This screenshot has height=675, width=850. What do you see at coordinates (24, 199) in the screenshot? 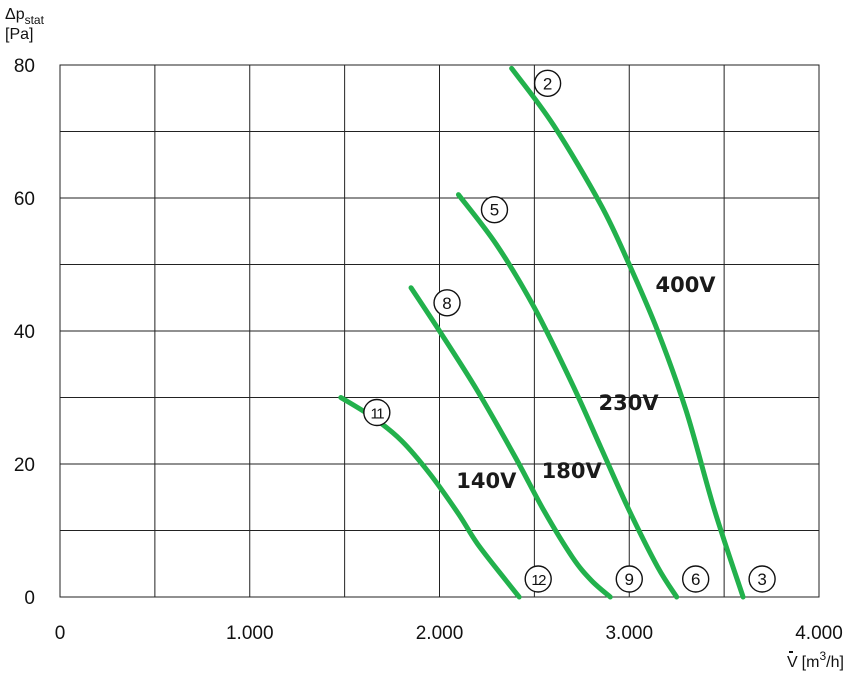
I see `y-tick-label: 60` at bounding box center [24, 199].